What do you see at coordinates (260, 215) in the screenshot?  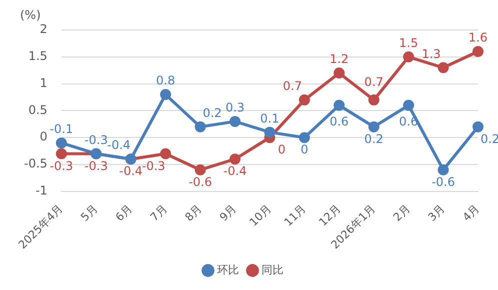 I see `x-tick-label: 10月` at bounding box center [260, 215].